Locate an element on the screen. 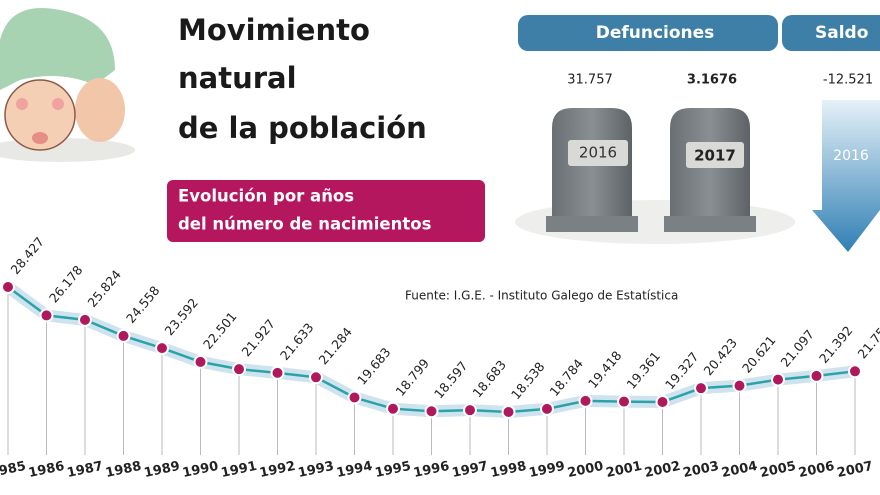 Image resolution: width=880 pixels, height=495 pixels. value-label: 21.284 is located at coordinates (335, 345).